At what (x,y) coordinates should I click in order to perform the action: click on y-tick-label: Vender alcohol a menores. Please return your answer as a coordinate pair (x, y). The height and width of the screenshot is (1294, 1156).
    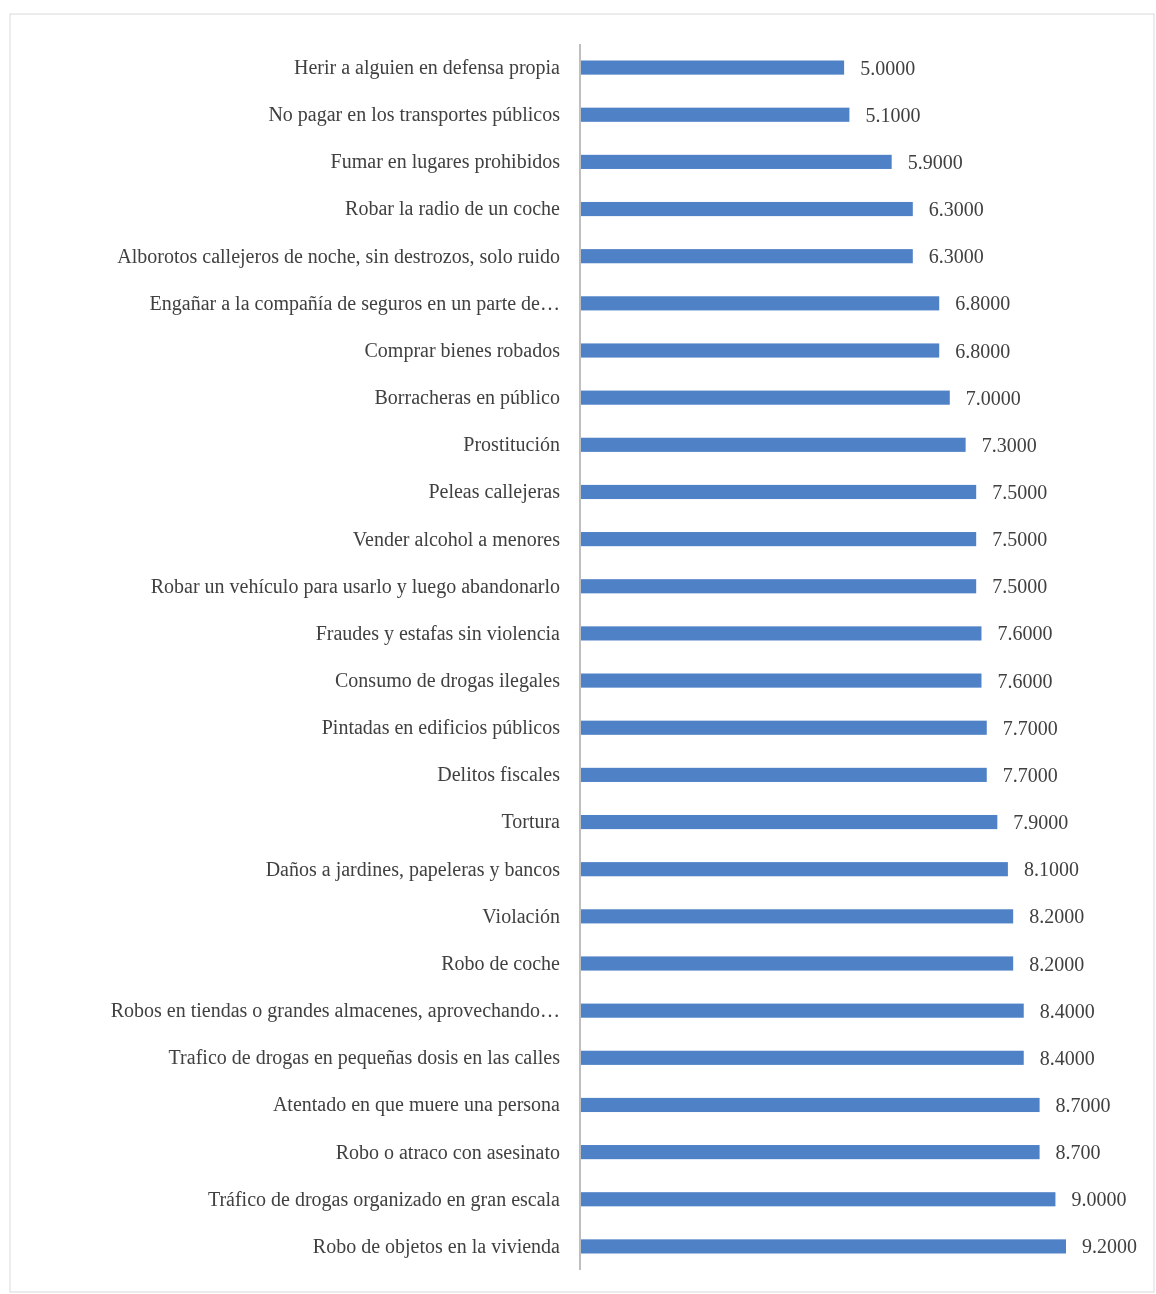
    Looking at the image, I should click on (456, 538).